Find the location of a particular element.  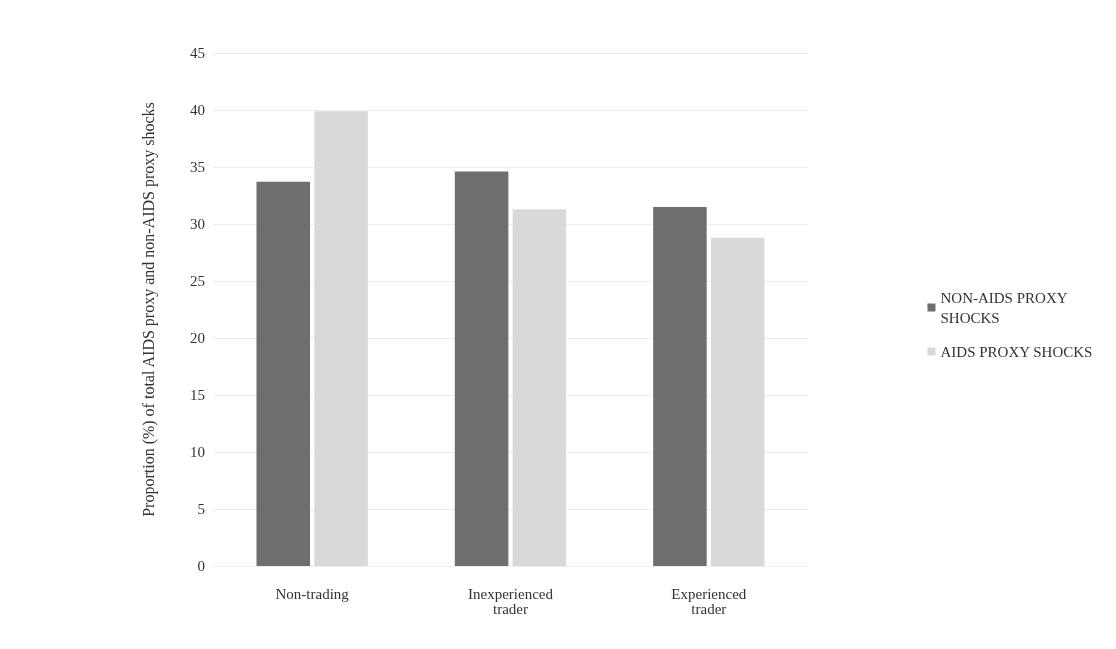

x-tick-label: Non-trading is located at coordinates (312, 593).